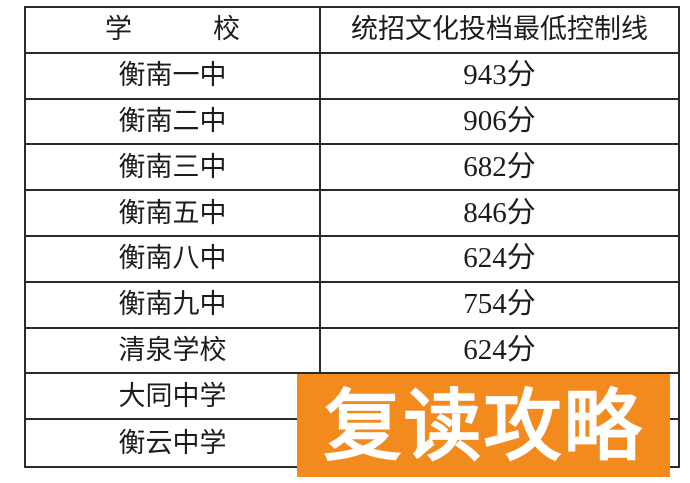 This screenshot has width=690, height=483. Describe the element at coordinates (173, 122) in the screenshot. I see `school-name-cell: 衡南二中` at that location.